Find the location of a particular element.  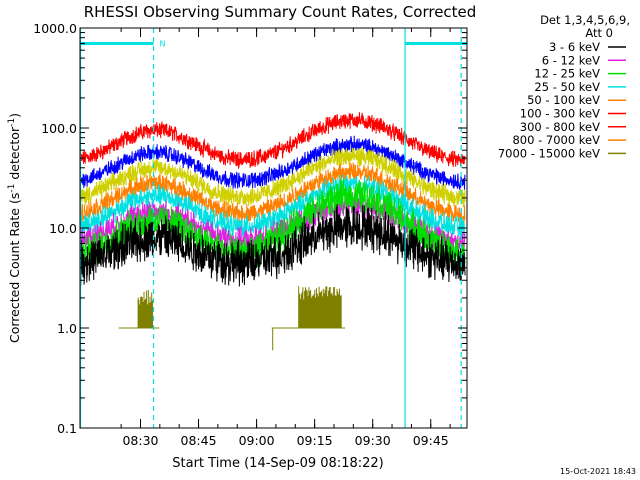

legend-label-0: 3 - 6 keV is located at coordinates (574, 47).